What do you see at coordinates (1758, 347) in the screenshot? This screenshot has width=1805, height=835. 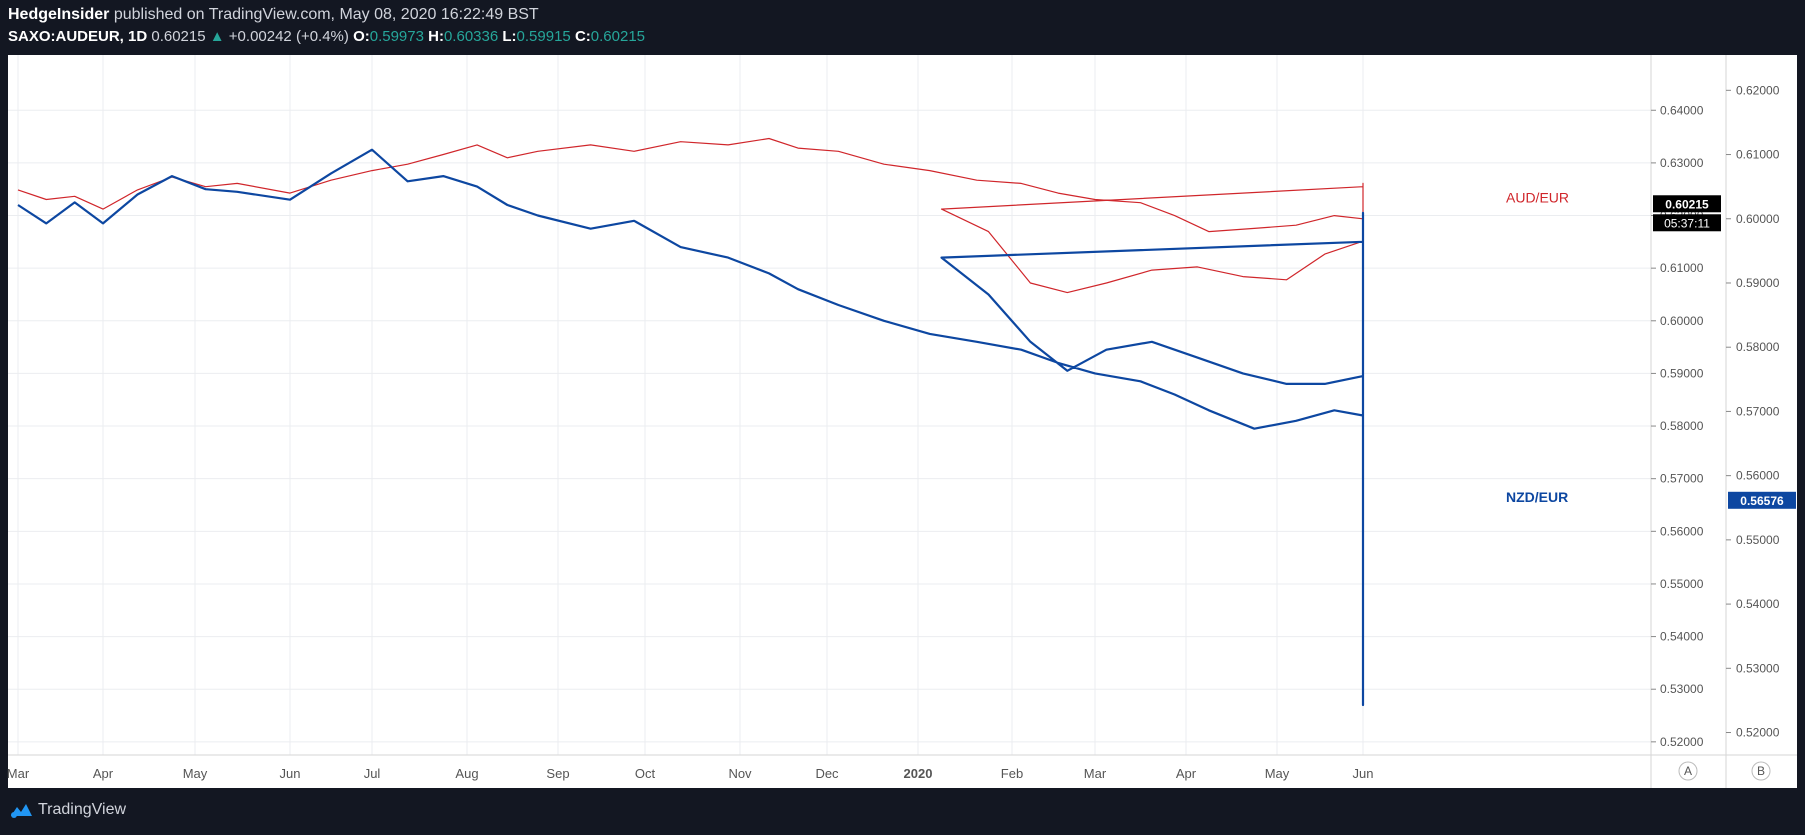 I see `right-axis-tick-label: 0.58000` at bounding box center [1758, 347].